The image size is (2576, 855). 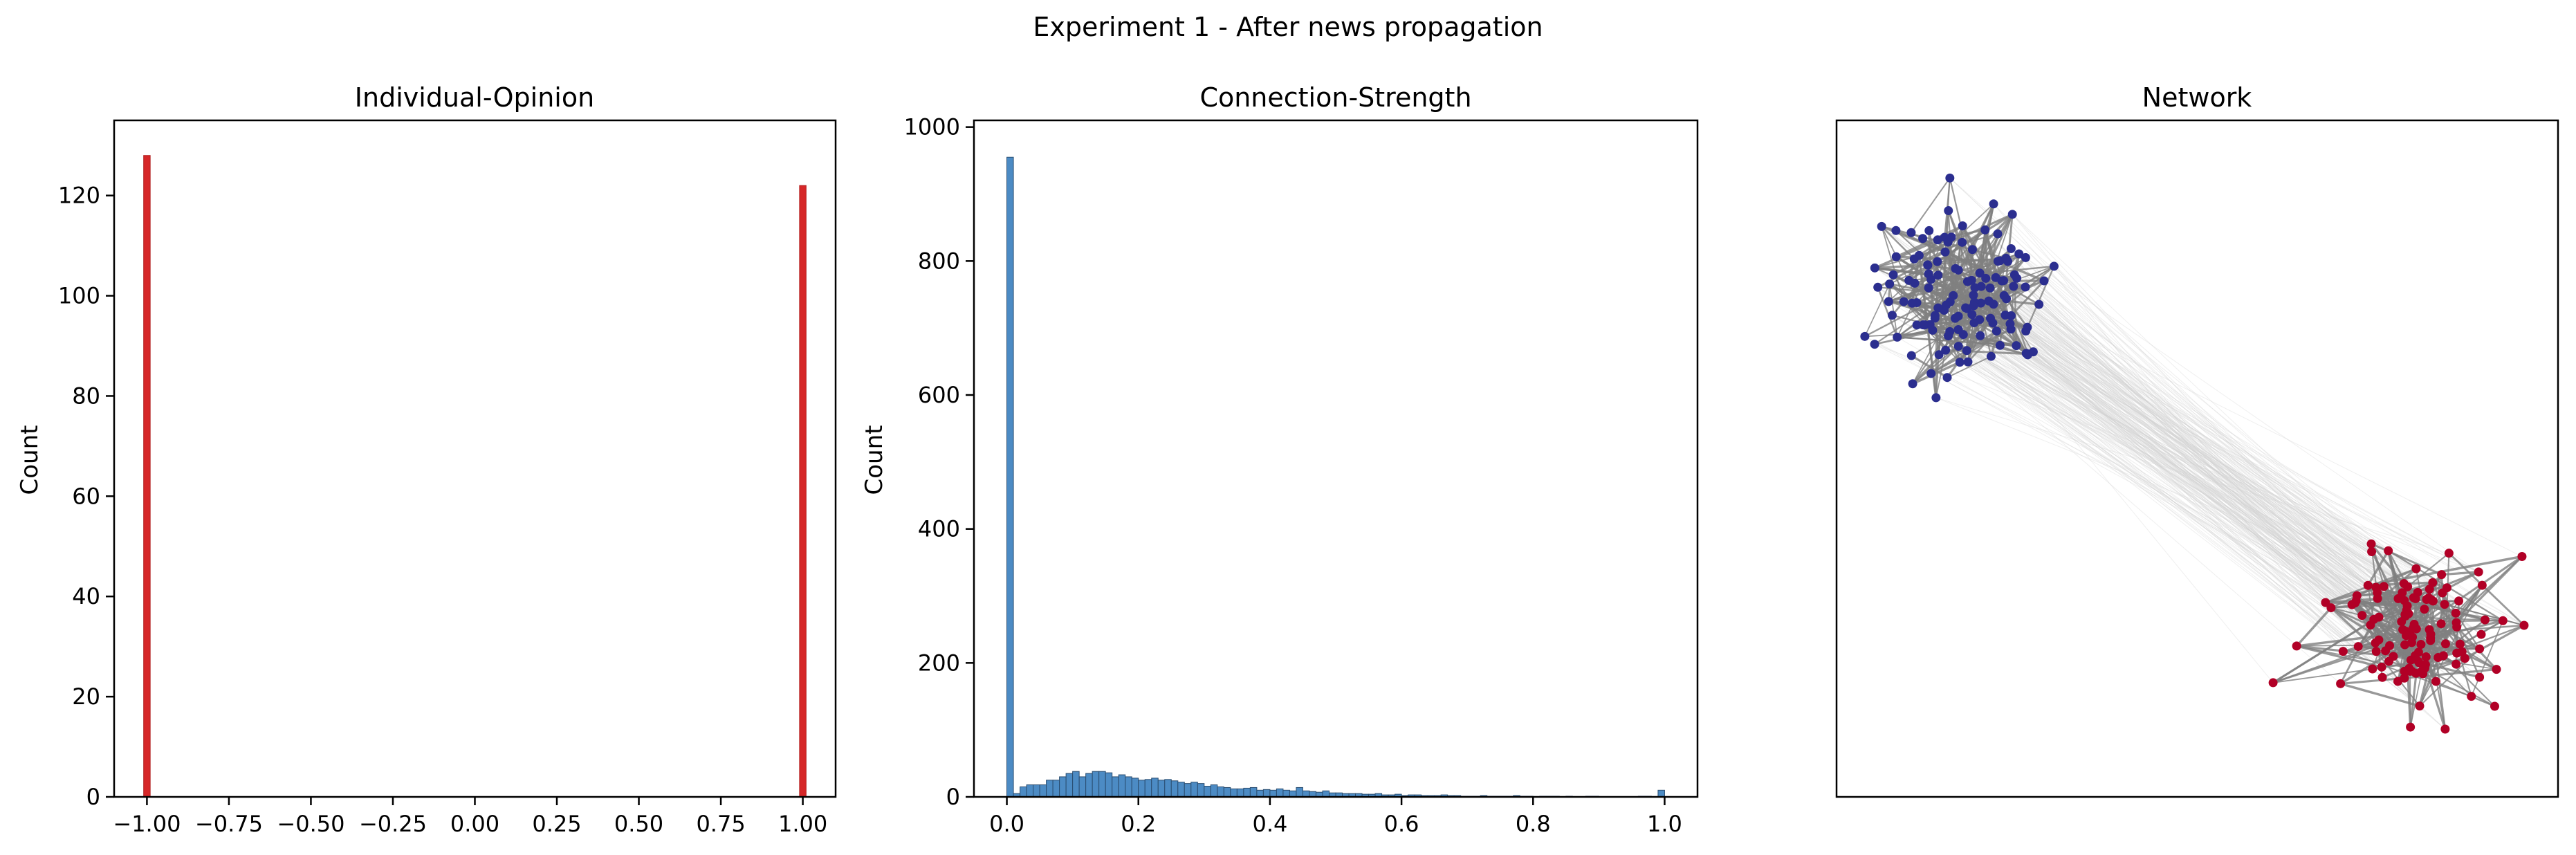 I want to click on figure-suptitle: Experiment 1 - After news propagation, so click(x=1288, y=27).